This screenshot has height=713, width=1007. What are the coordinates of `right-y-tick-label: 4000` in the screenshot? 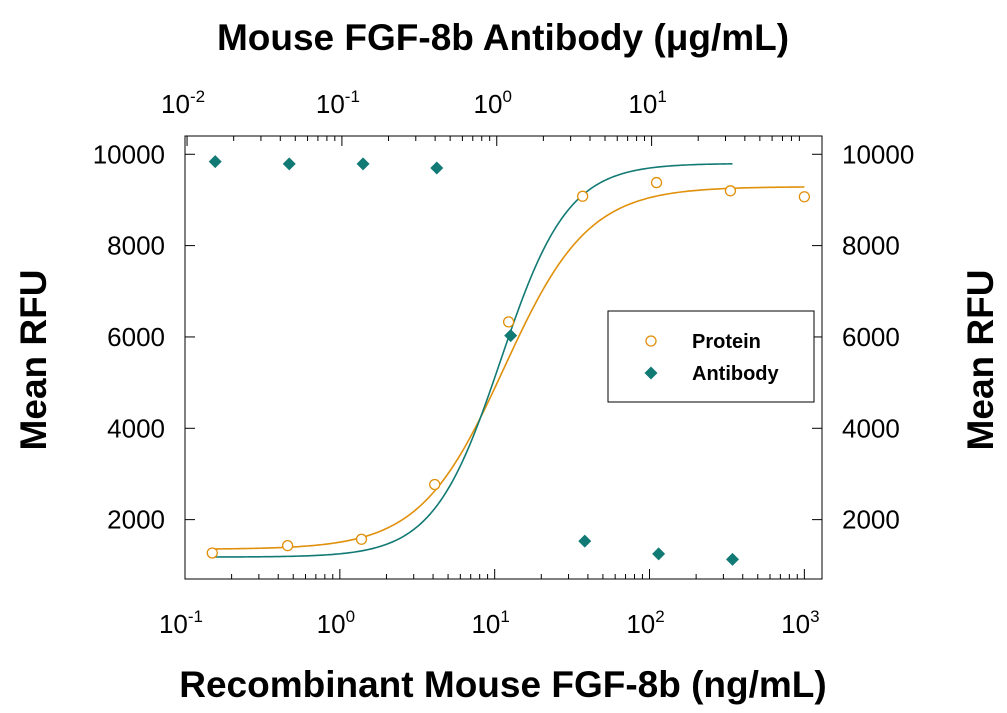 It's located at (871, 428).